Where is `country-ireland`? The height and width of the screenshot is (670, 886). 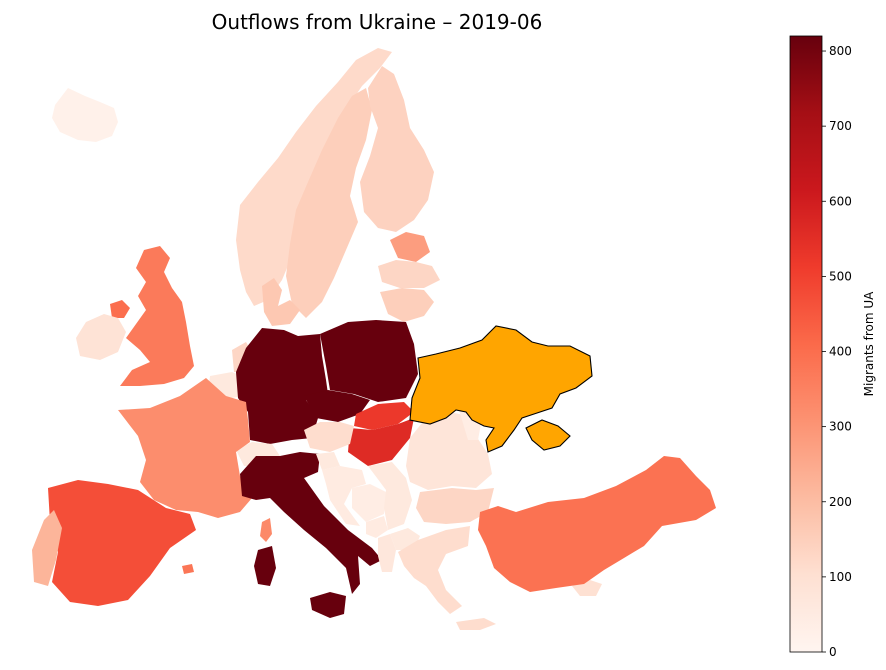 country-ireland is located at coordinates (101, 337).